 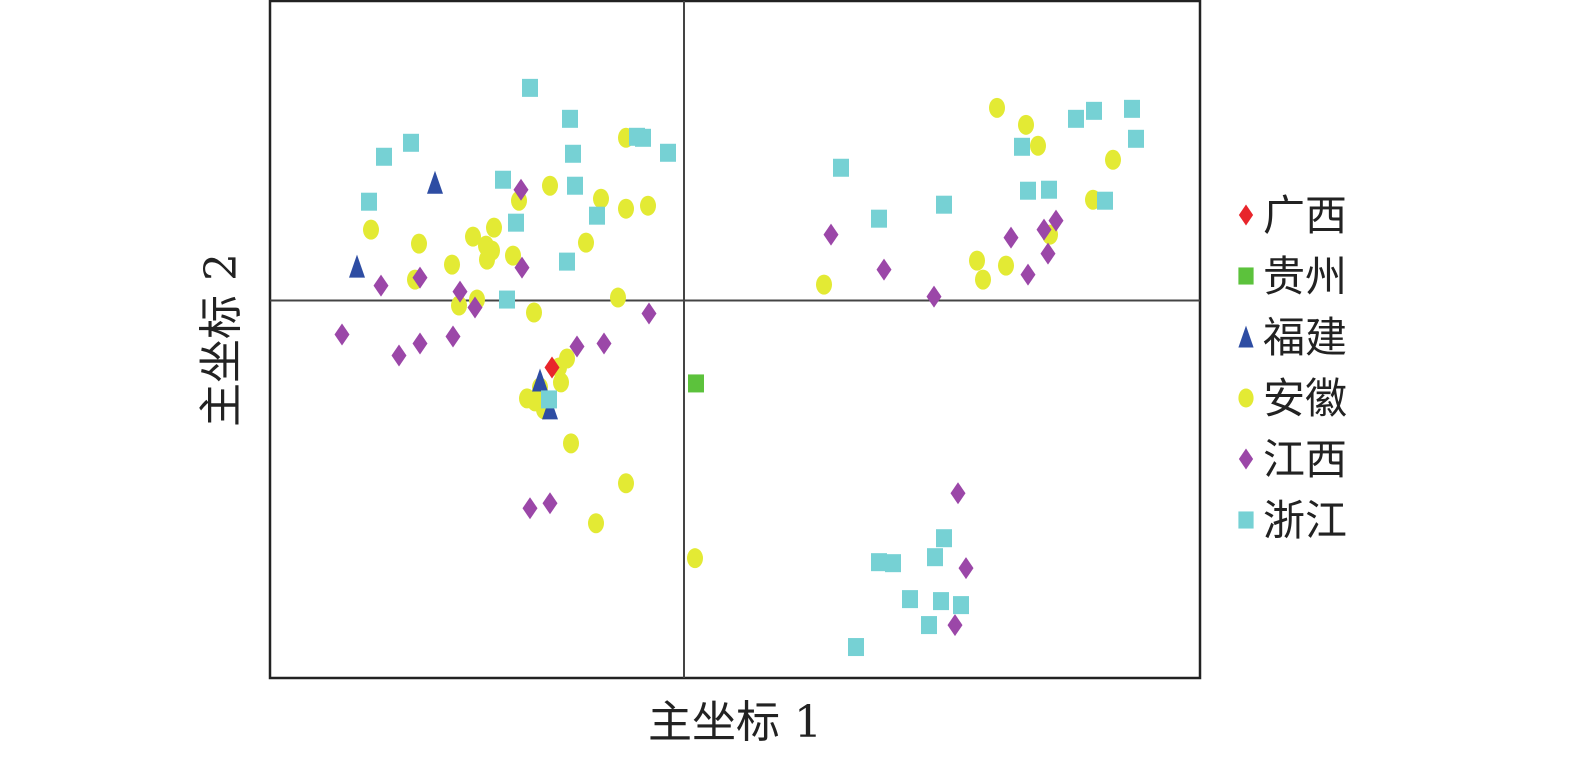 What do you see at coordinates (1246, 398) in the screenshot?
I see `legend-marker-circle` at bounding box center [1246, 398].